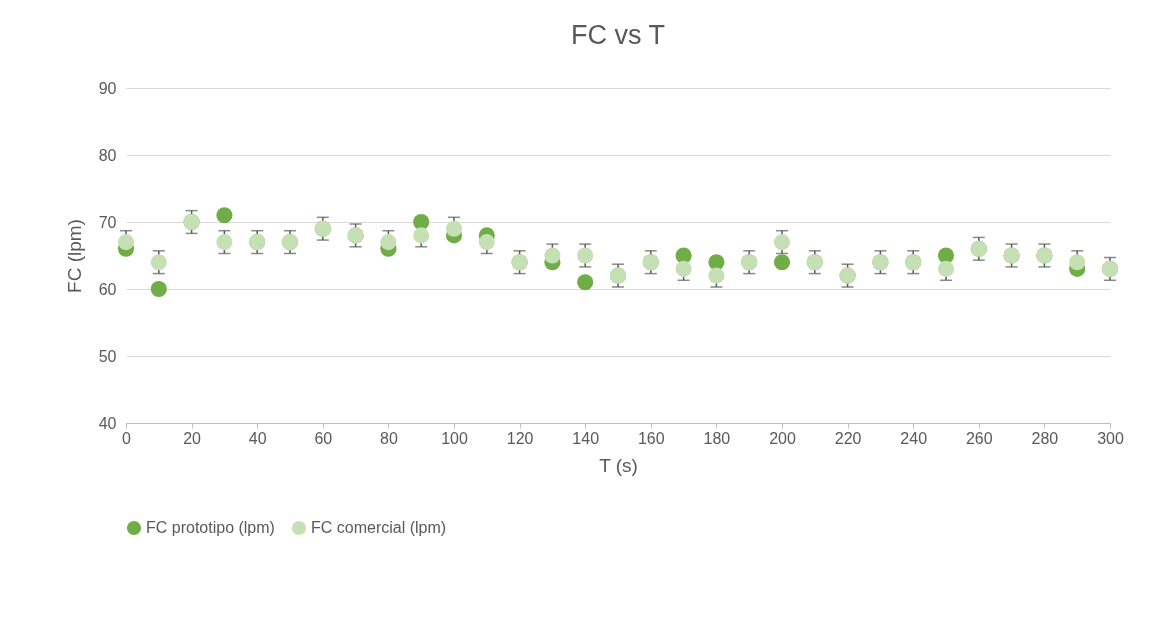 The image size is (1157, 617). I want to click on x-tick-label: 0, so click(127, 438).